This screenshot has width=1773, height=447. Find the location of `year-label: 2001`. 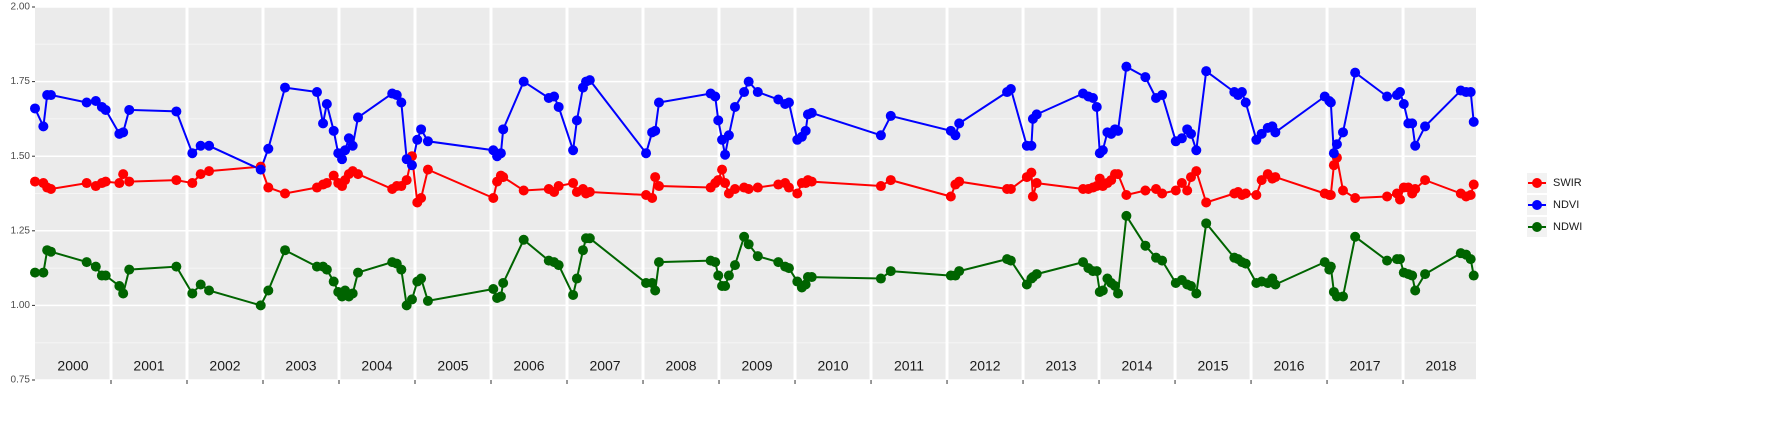

year-label: 2001 is located at coordinates (148, 366).